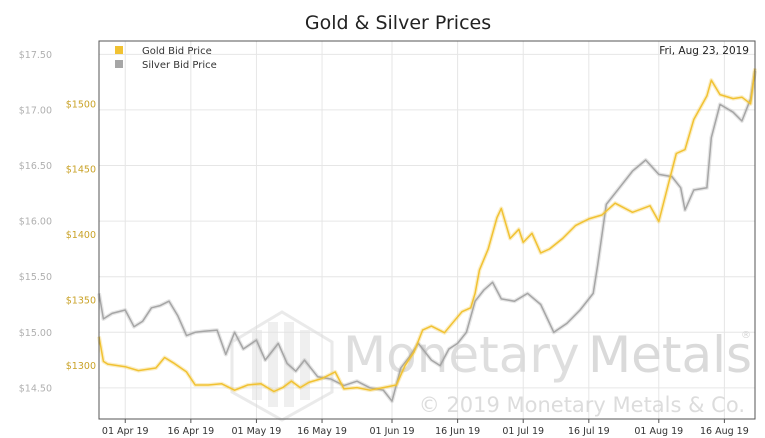  I want to click on x-tick-label: 16 Jun 19, so click(457, 431).